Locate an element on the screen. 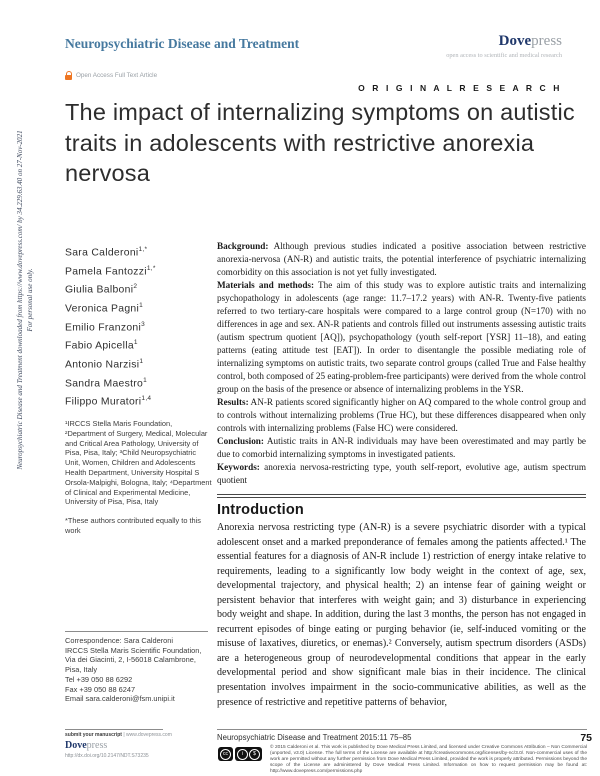 Image resolution: width=600 pixels, height=776 pixels. cc-by-nc-icon: i $ is located at coordinates (248, 754).